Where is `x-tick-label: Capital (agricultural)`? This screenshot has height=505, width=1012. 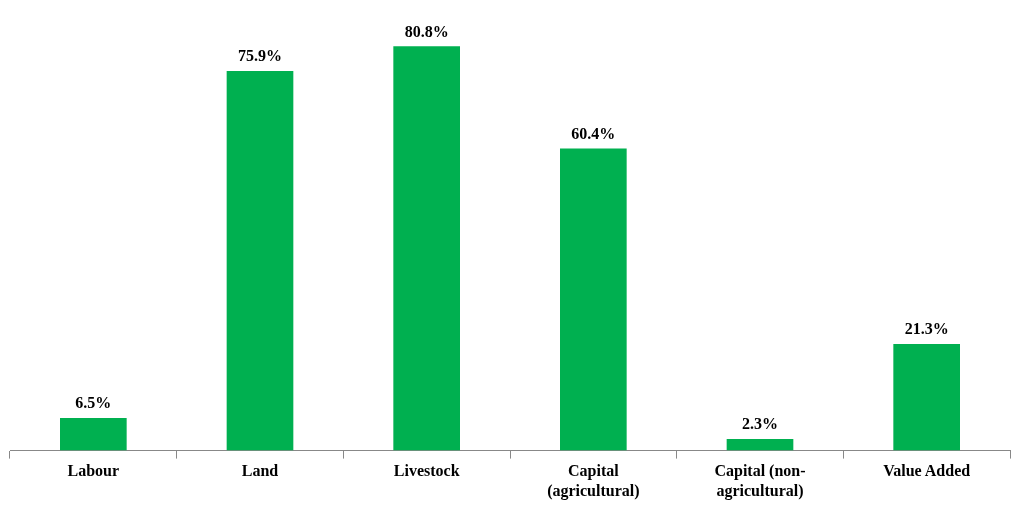
x-tick-label: Capital (agricultural) is located at coordinates (593, 481).